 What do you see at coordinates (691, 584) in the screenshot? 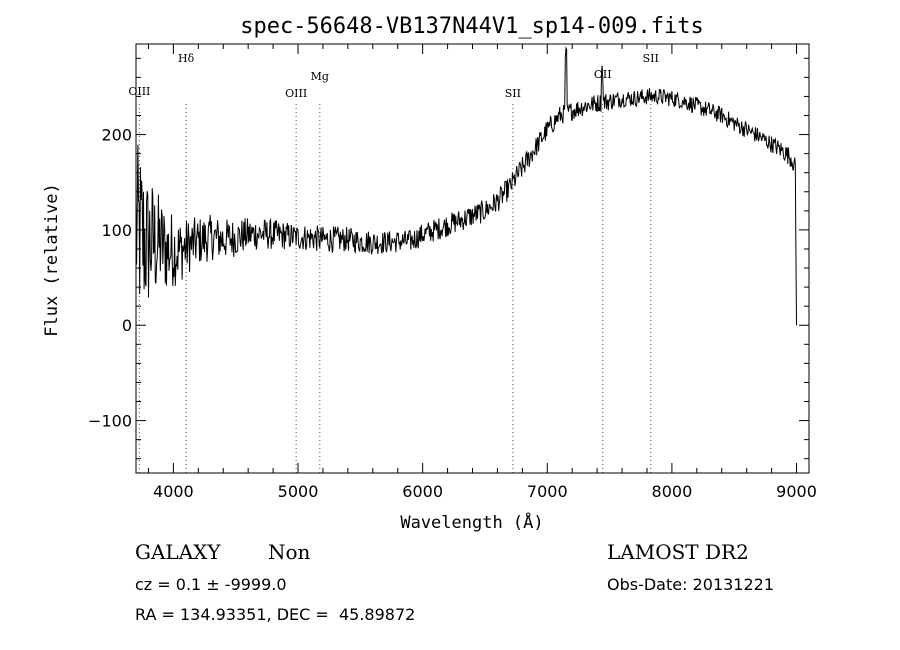
I see `obs-date: Obs-Date: 20131221` at bounding box center [691, 584].